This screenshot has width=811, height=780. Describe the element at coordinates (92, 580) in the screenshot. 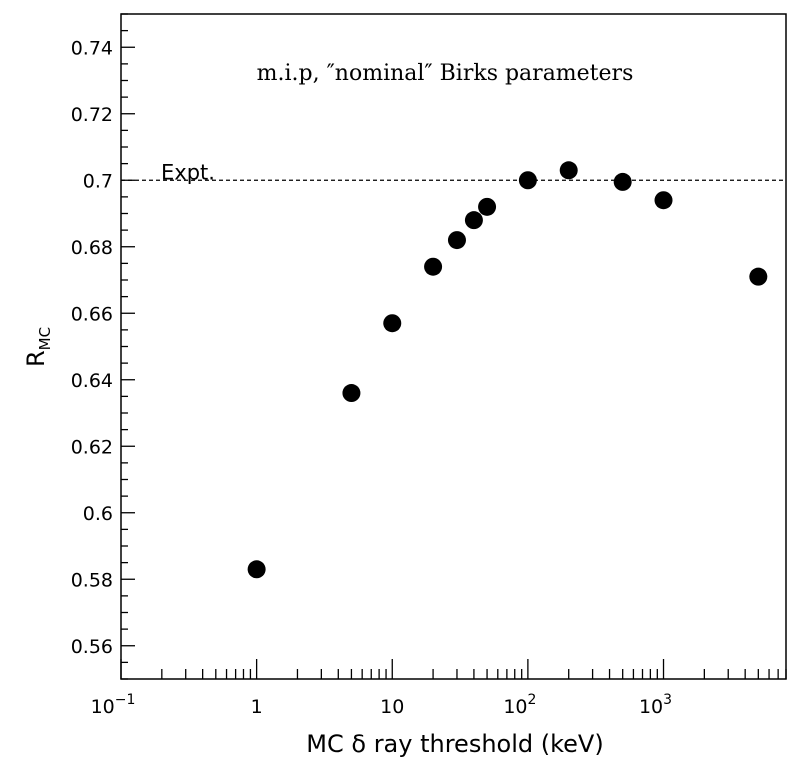

I see `y-tick-label: 0.58` at that location.